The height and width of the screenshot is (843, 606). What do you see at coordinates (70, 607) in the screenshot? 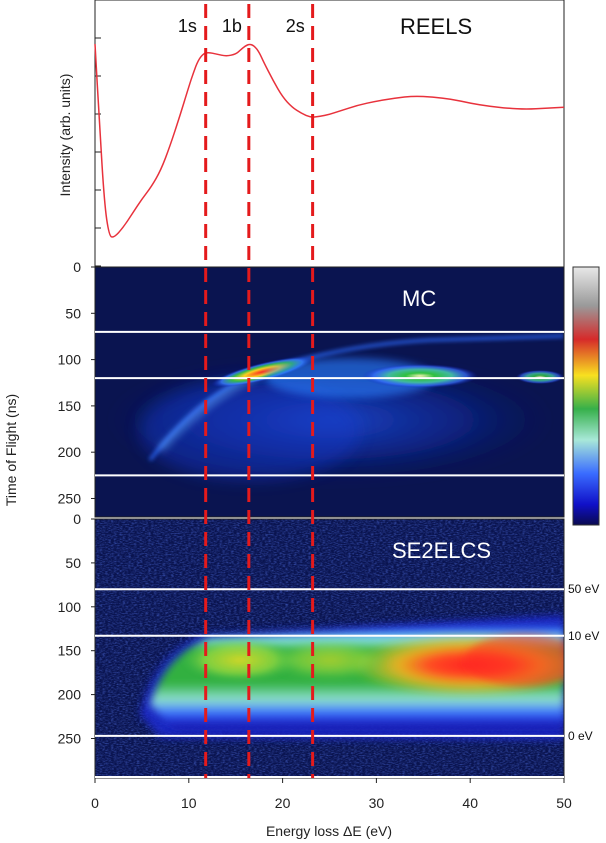
I see `se2elcs-y-tick-label: 100` at bounding box center [70, 607].